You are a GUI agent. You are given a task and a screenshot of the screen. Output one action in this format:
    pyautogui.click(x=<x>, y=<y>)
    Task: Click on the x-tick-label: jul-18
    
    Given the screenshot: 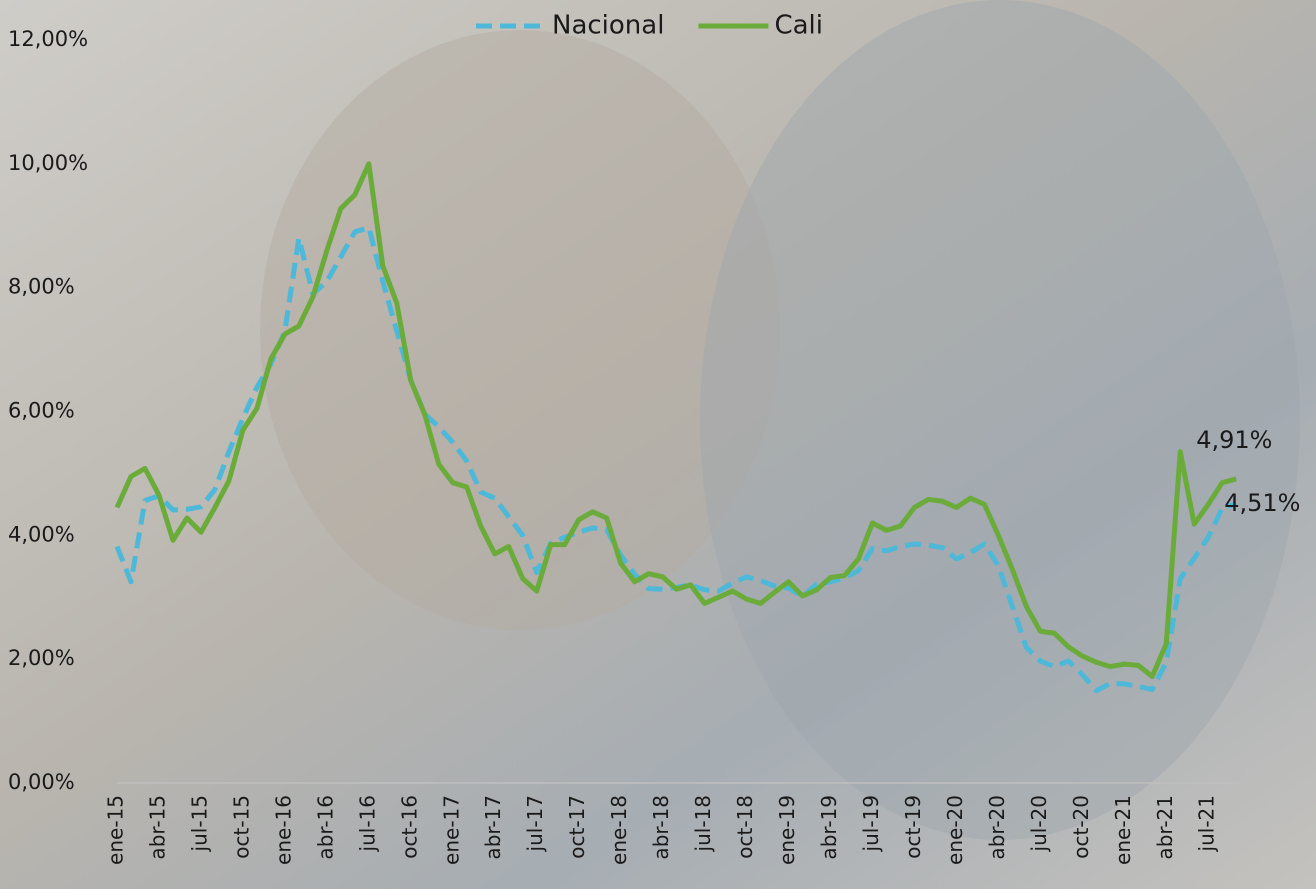 What is the action you would take?
    pyautogui.click(x=703, y=823)
    